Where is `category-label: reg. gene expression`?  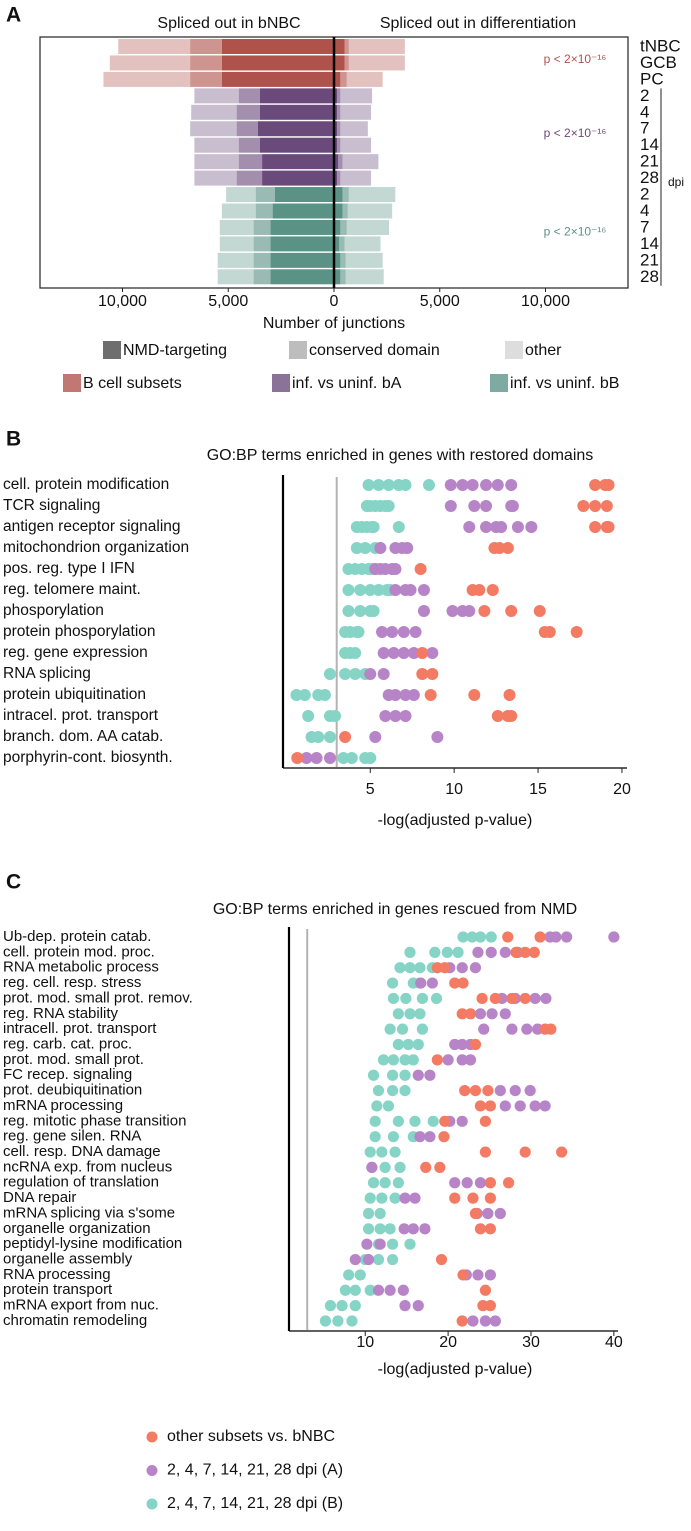 category-label: reg. gene expression is located at coordinates (75, 652).